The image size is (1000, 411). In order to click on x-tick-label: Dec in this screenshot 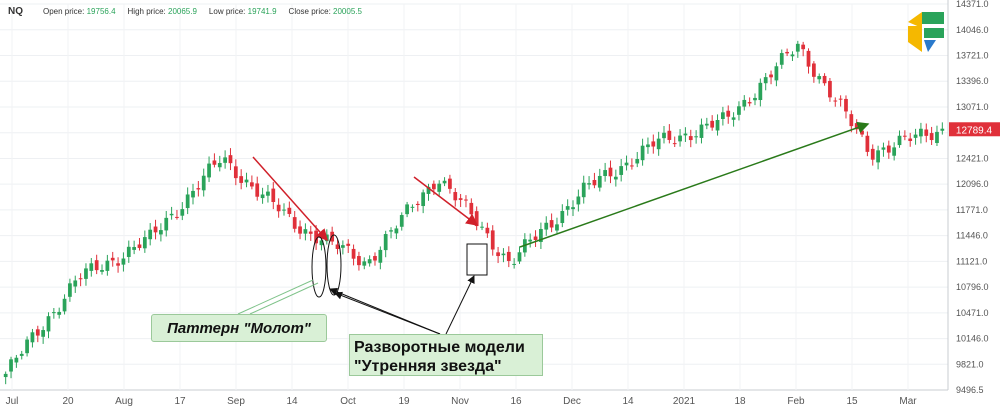, I will do `click(572, 401)`.